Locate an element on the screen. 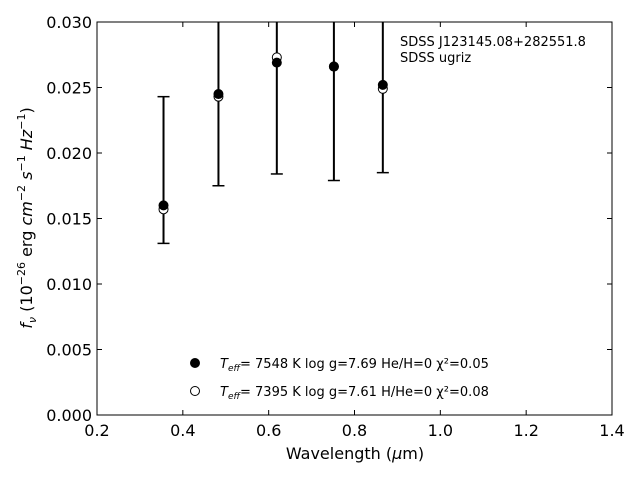 Image resolution: width=640 pixels, height=480 pixels. legend-marker-open is located at coordinates (195, 391).